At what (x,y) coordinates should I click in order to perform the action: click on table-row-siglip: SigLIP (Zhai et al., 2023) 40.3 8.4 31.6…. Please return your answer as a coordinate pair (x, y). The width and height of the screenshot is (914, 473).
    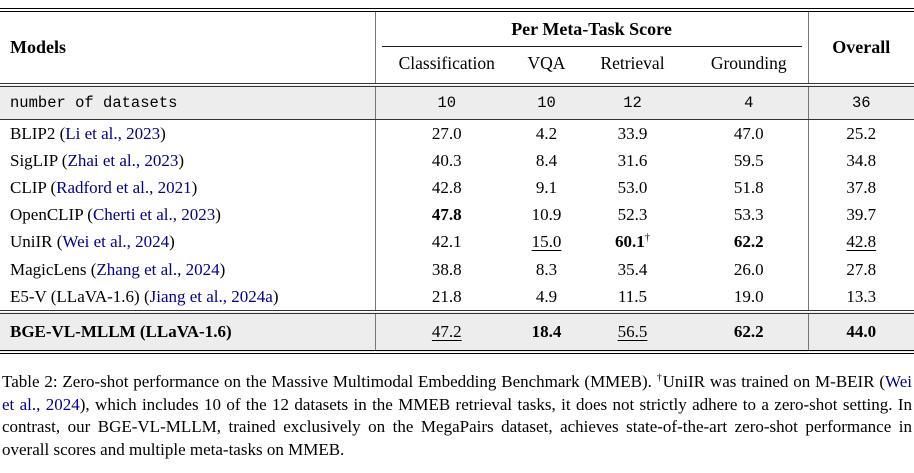
    Looking at the image, I should click on (457, 161).